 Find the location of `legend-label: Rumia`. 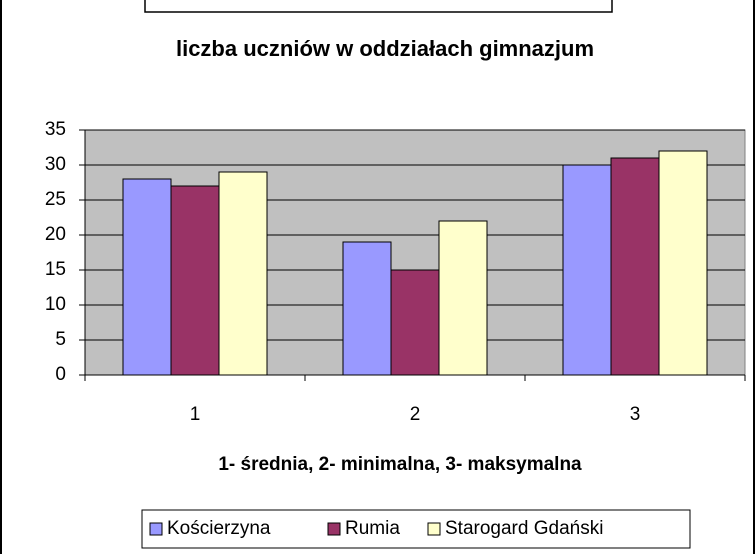

legend-label: Rumia is located at coordinates (372, 528).